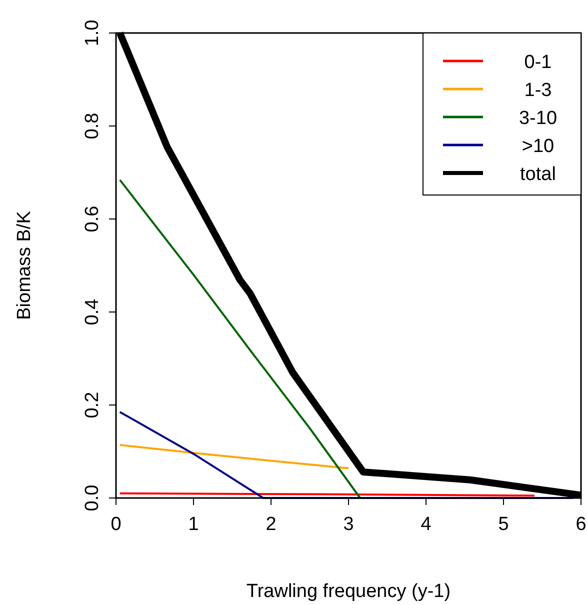 The image size is (587, 605). What do you see at coordinates (503, 524) in the screenshot?
I see `x-tick-label: 5` at bounding box center [503, 524].